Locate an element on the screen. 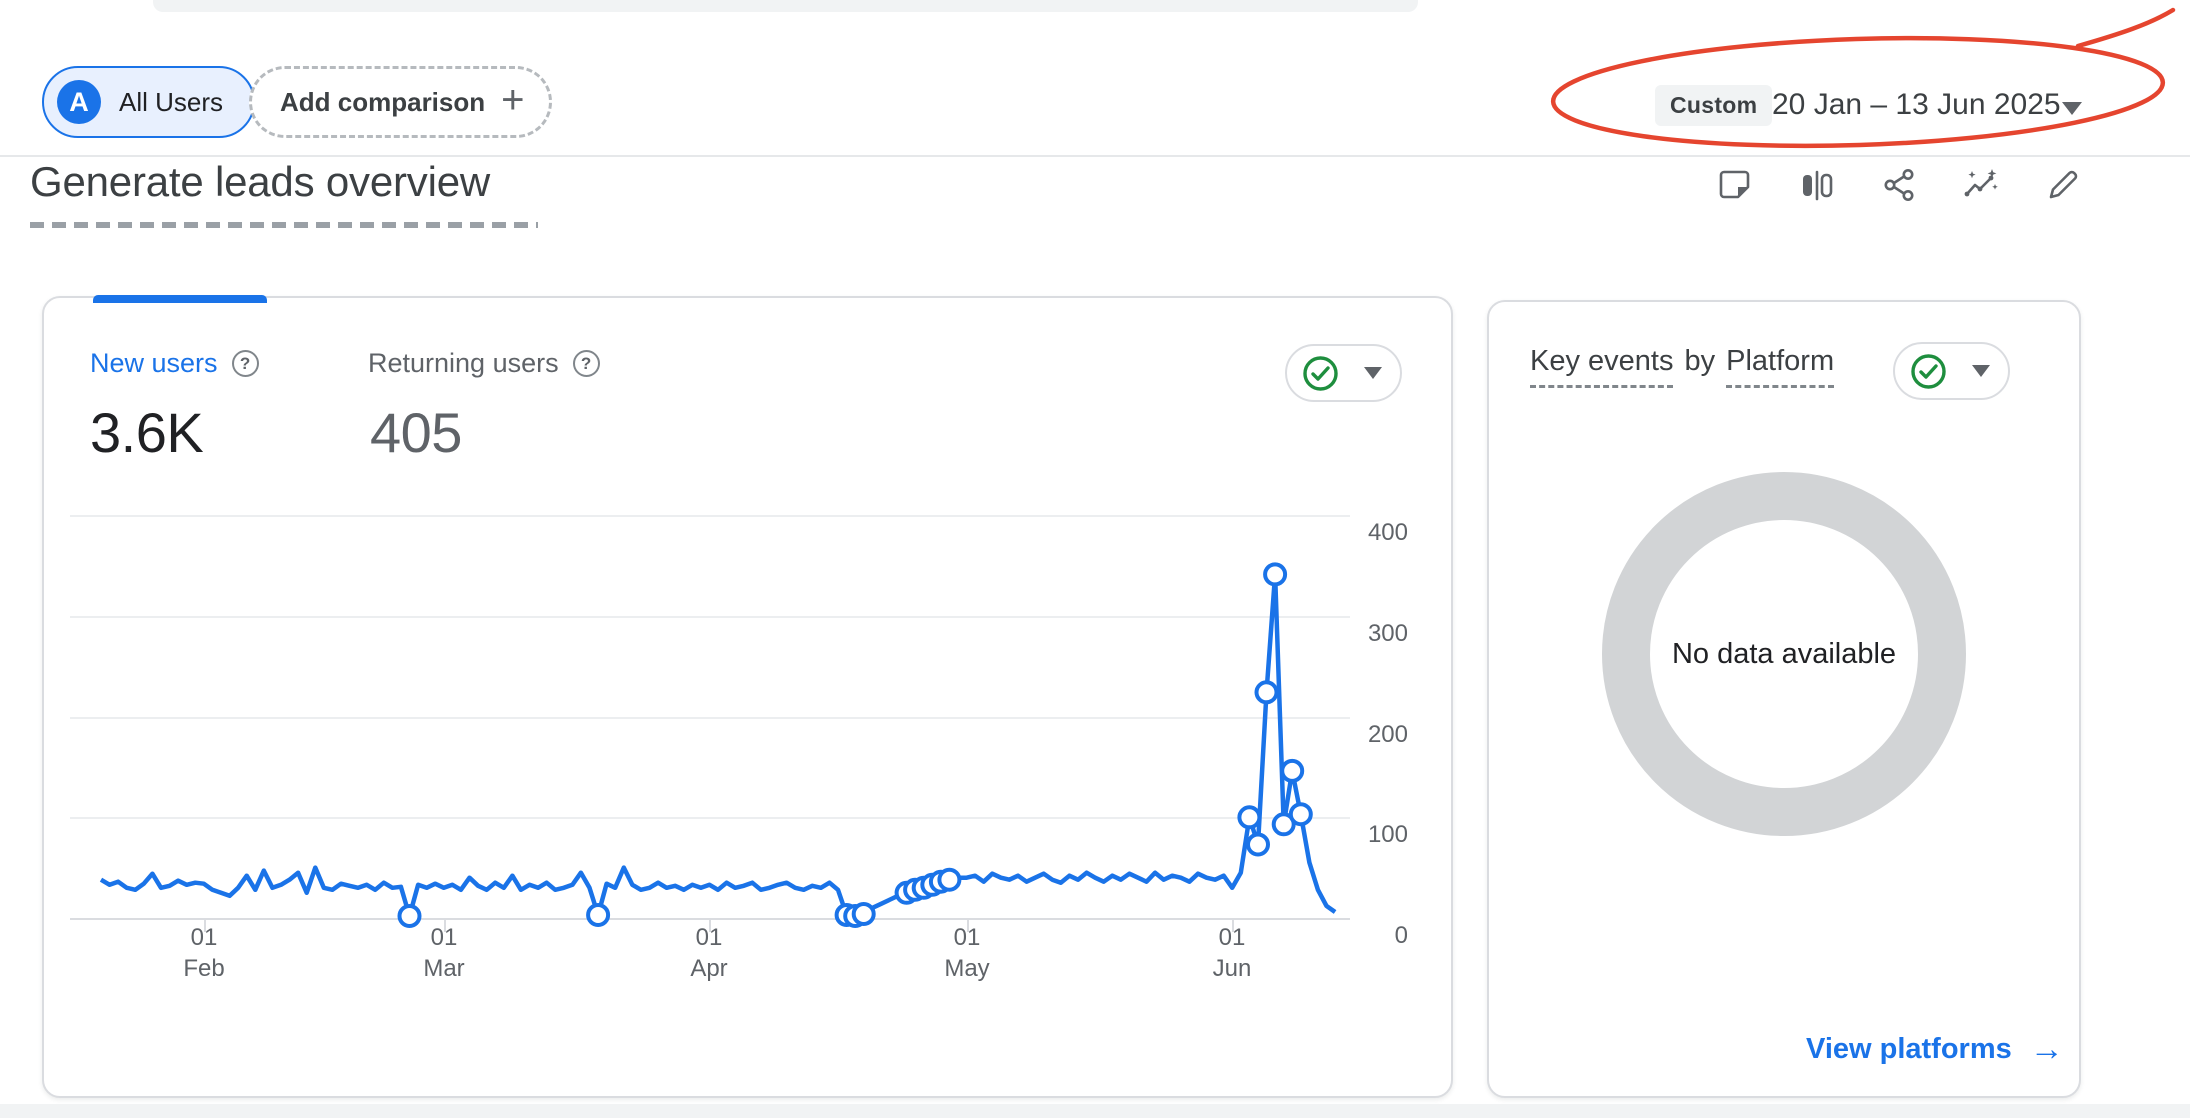  header-divider is located at coordinates (1095, 156).